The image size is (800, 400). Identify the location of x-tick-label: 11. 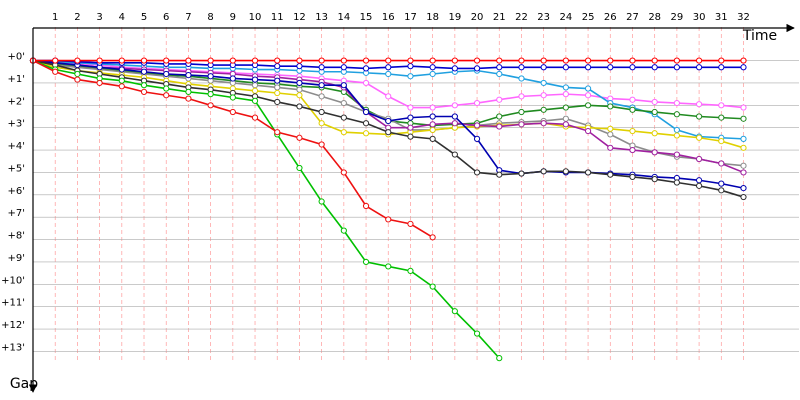
(277, 17).